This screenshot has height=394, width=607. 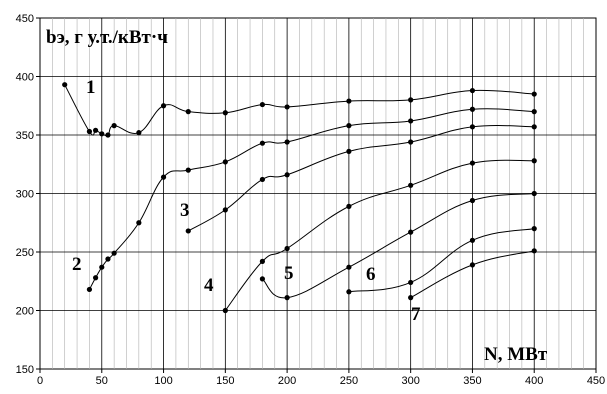 What do you see at coordinates (77, 264) in the screenshot?
I see `curve-label-2: 2` at bounding box center [77, 264].